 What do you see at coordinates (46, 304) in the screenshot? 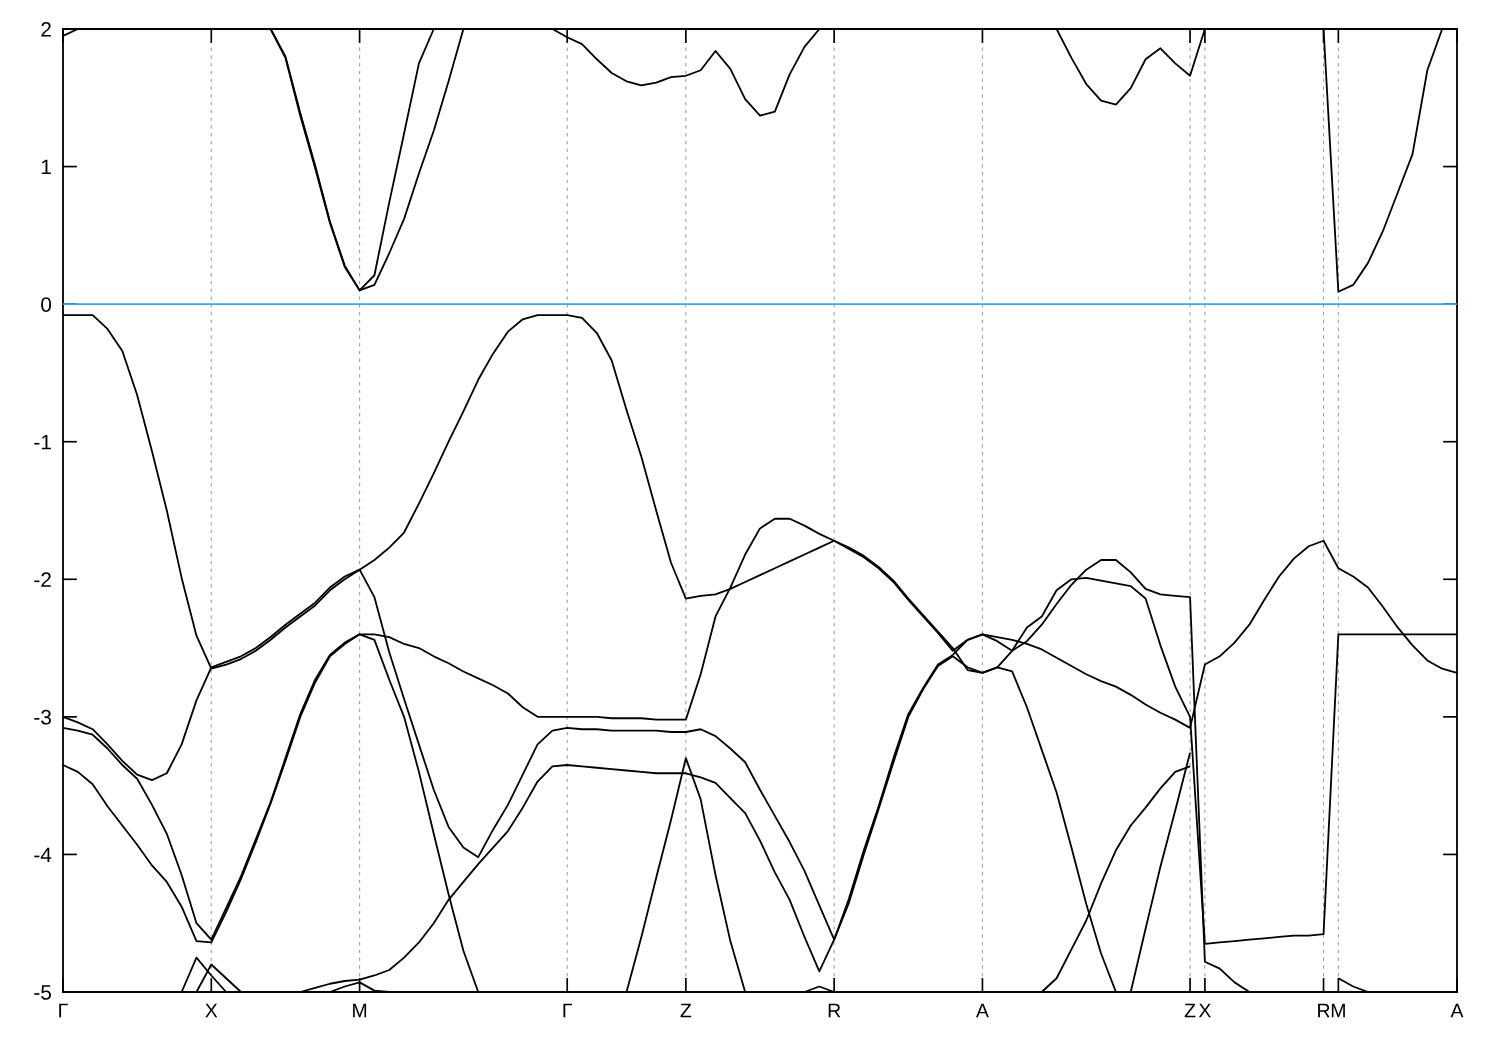
I see `y-tick-label: 0` at bounding box center [46, 304].